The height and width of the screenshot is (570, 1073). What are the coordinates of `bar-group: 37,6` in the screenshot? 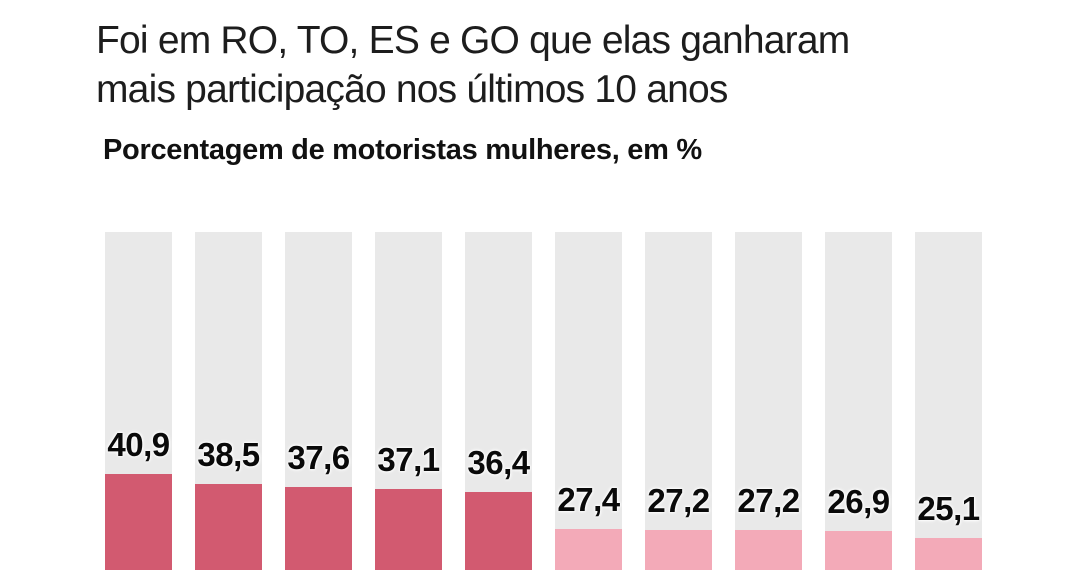 It's located at (318, 285).